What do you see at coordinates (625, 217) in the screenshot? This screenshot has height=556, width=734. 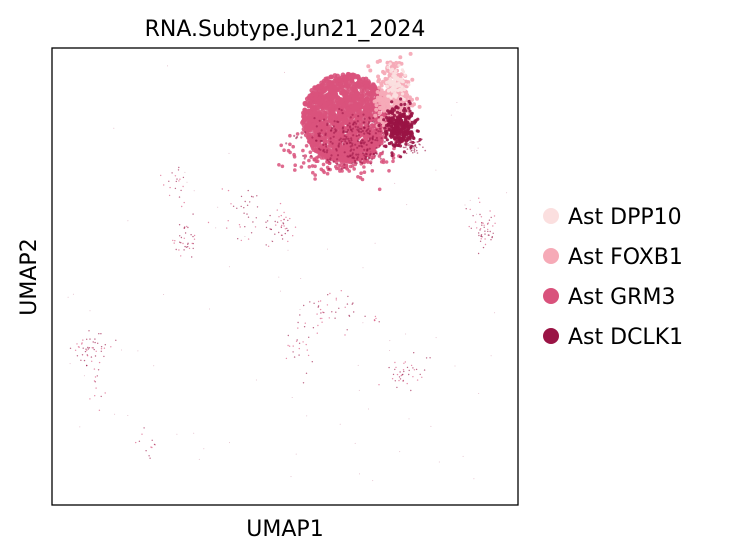 I see `legend-label: Ast DPP10` at bounding box center [625, 217].